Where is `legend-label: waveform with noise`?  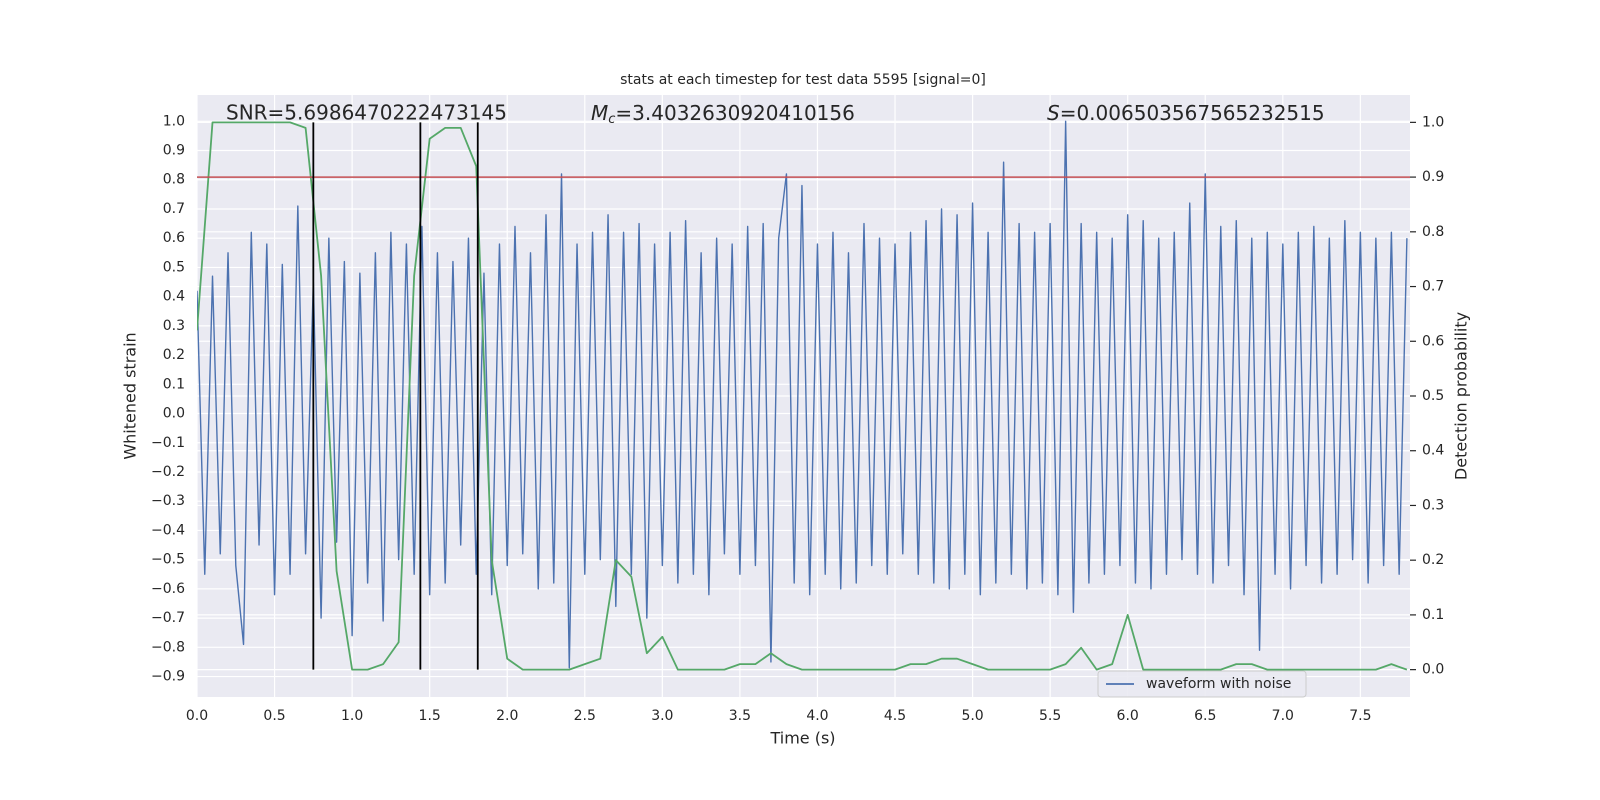
legend-label: waveform with noise is located at coordinates (1218, 684).